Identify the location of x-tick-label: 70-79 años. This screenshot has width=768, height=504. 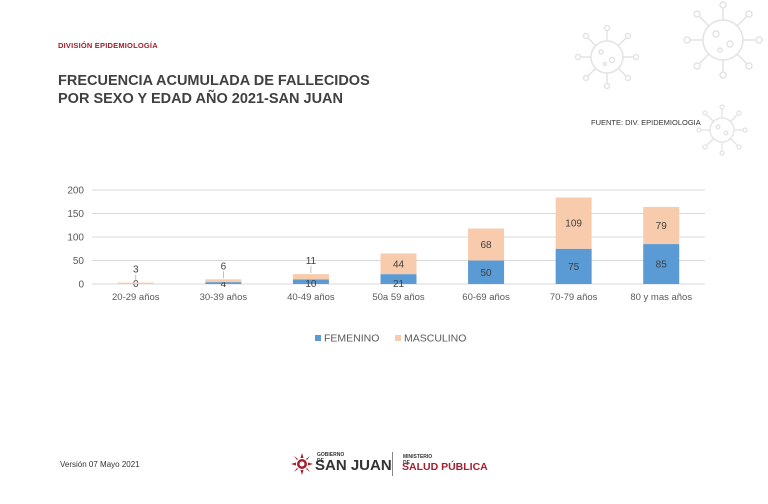
(574, 297).